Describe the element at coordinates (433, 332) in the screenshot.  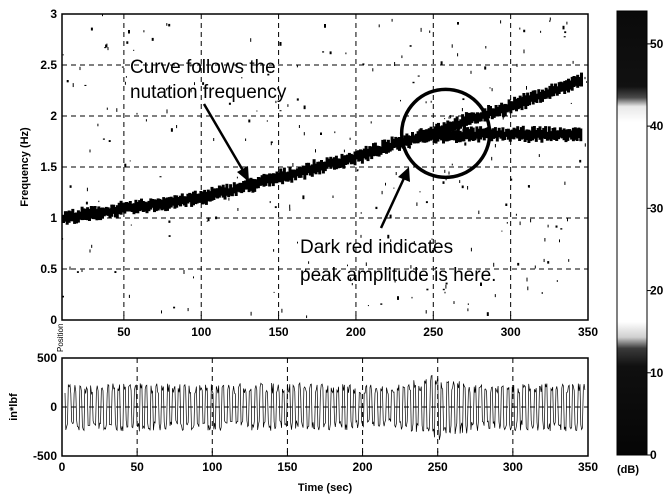
I see `spectrogram-x-tick-label: 250` at that location.